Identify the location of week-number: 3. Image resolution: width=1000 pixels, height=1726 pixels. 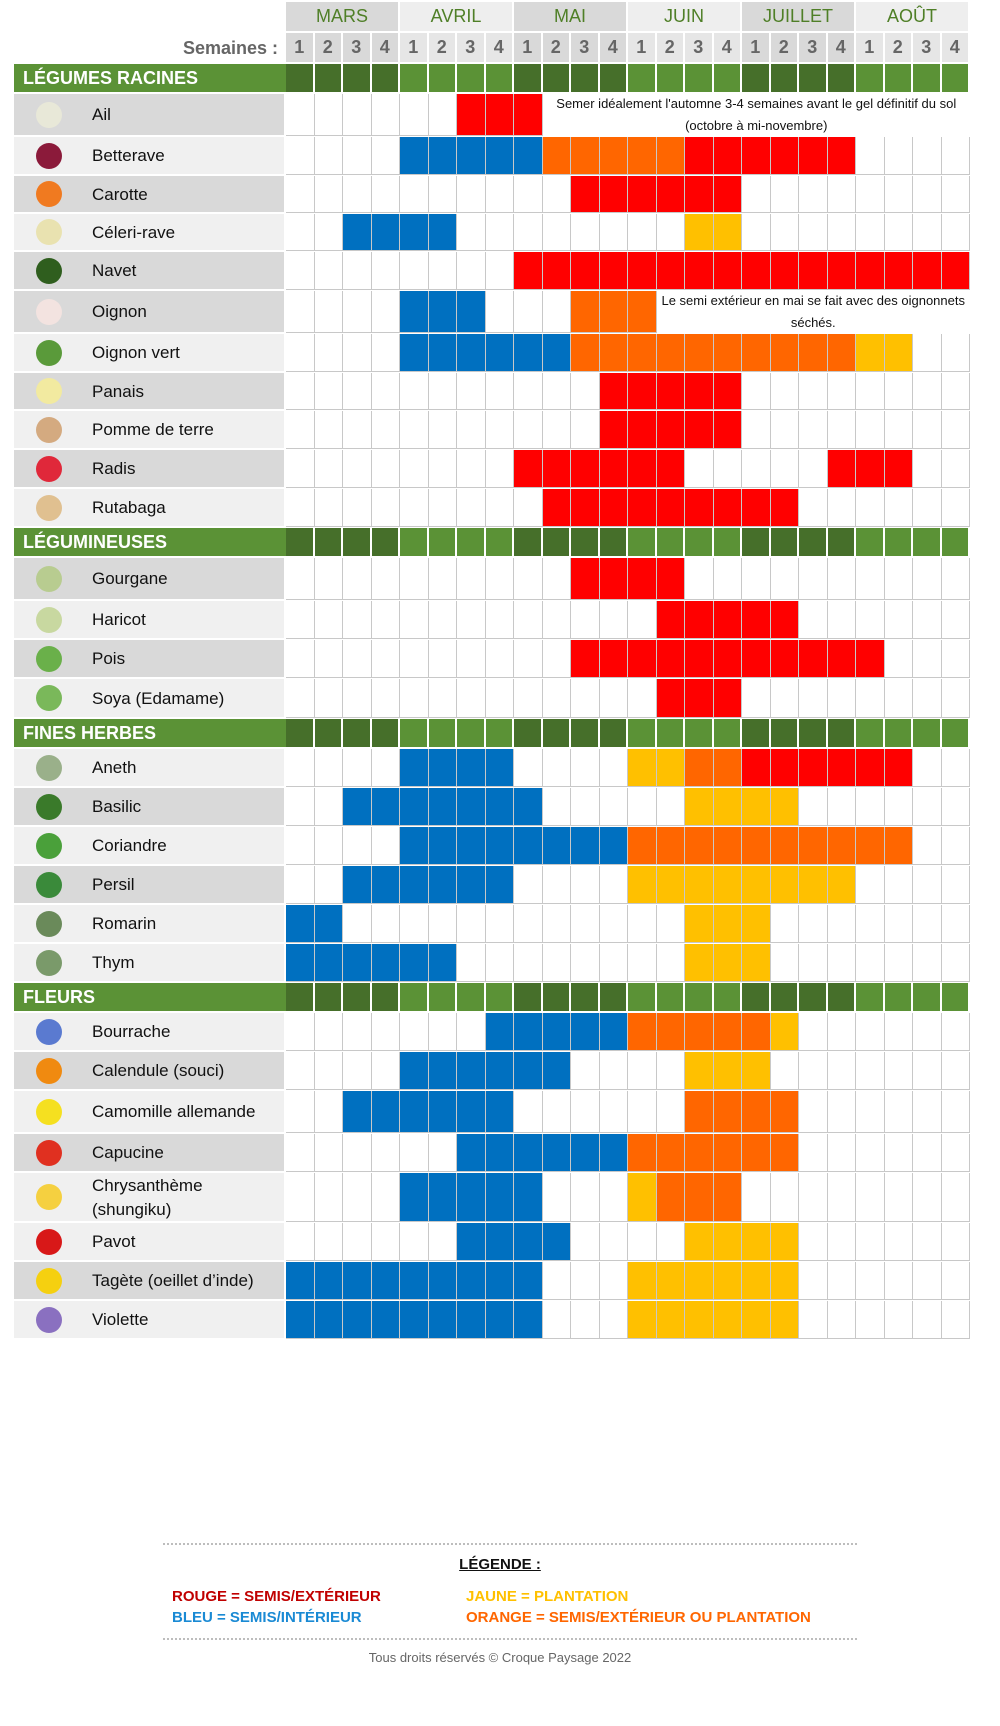
(927, 47).